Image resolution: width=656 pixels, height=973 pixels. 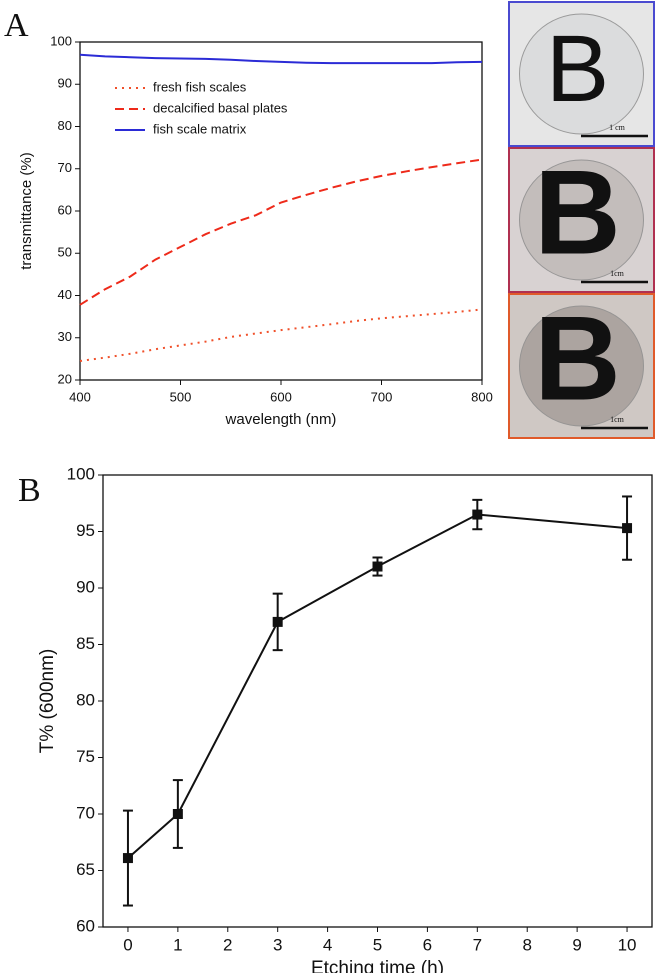 I want to click on legend-label: fresh fish scales, so click(x=200, y=86).